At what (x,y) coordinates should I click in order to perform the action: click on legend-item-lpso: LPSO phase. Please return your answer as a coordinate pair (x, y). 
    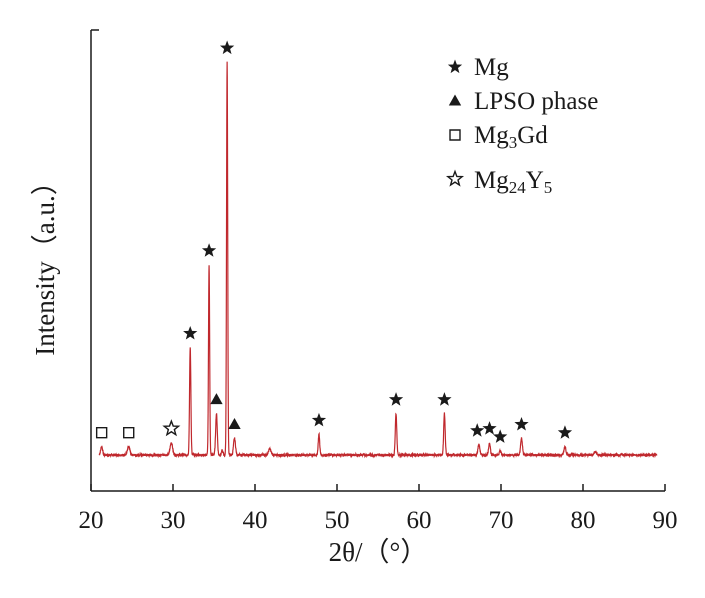
    Looking at the image, I should click on (523, 101).